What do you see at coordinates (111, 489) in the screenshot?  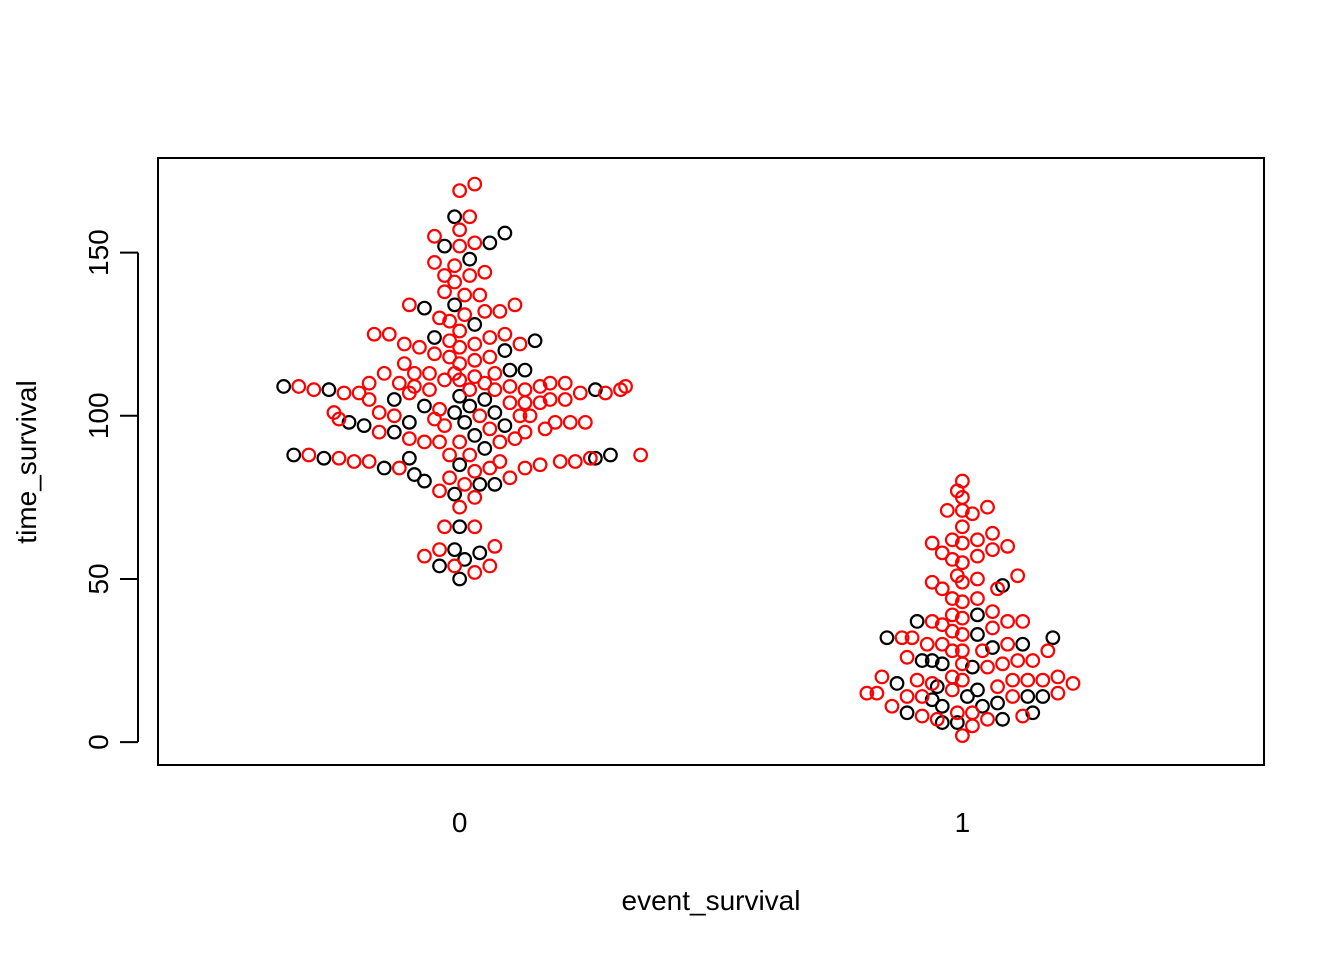 I see `y-axis: 0 50 100 150` at bounding box center [111, 489].